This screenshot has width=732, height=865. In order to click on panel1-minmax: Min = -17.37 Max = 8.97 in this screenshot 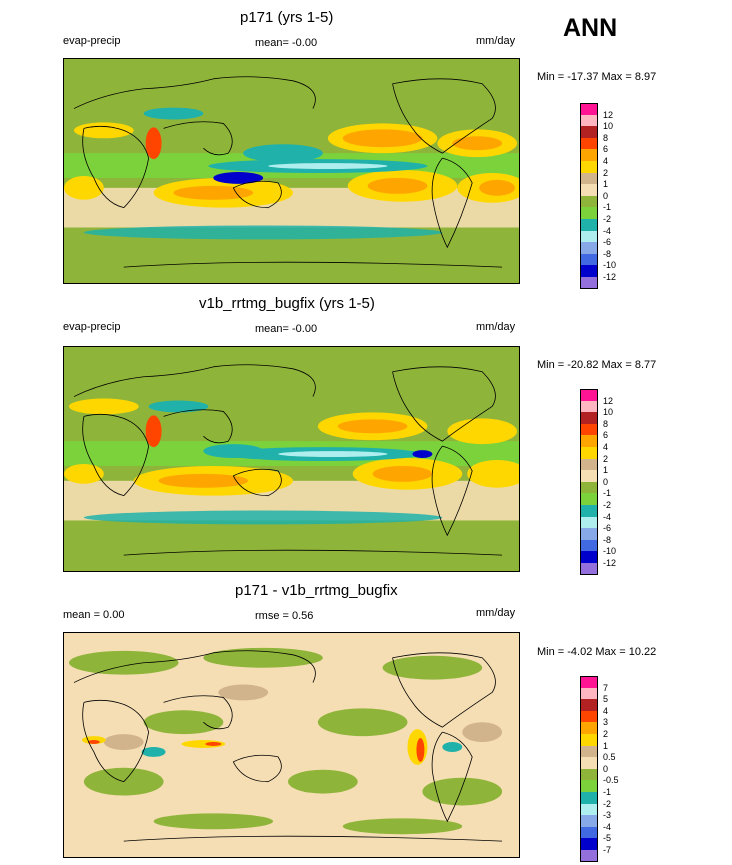, I will do `click(597, 77)`.